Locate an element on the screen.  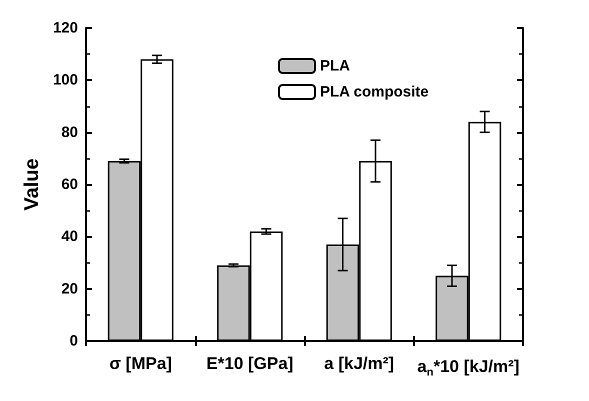
y-tick-label: 40 is located at coordinates (69, 237).